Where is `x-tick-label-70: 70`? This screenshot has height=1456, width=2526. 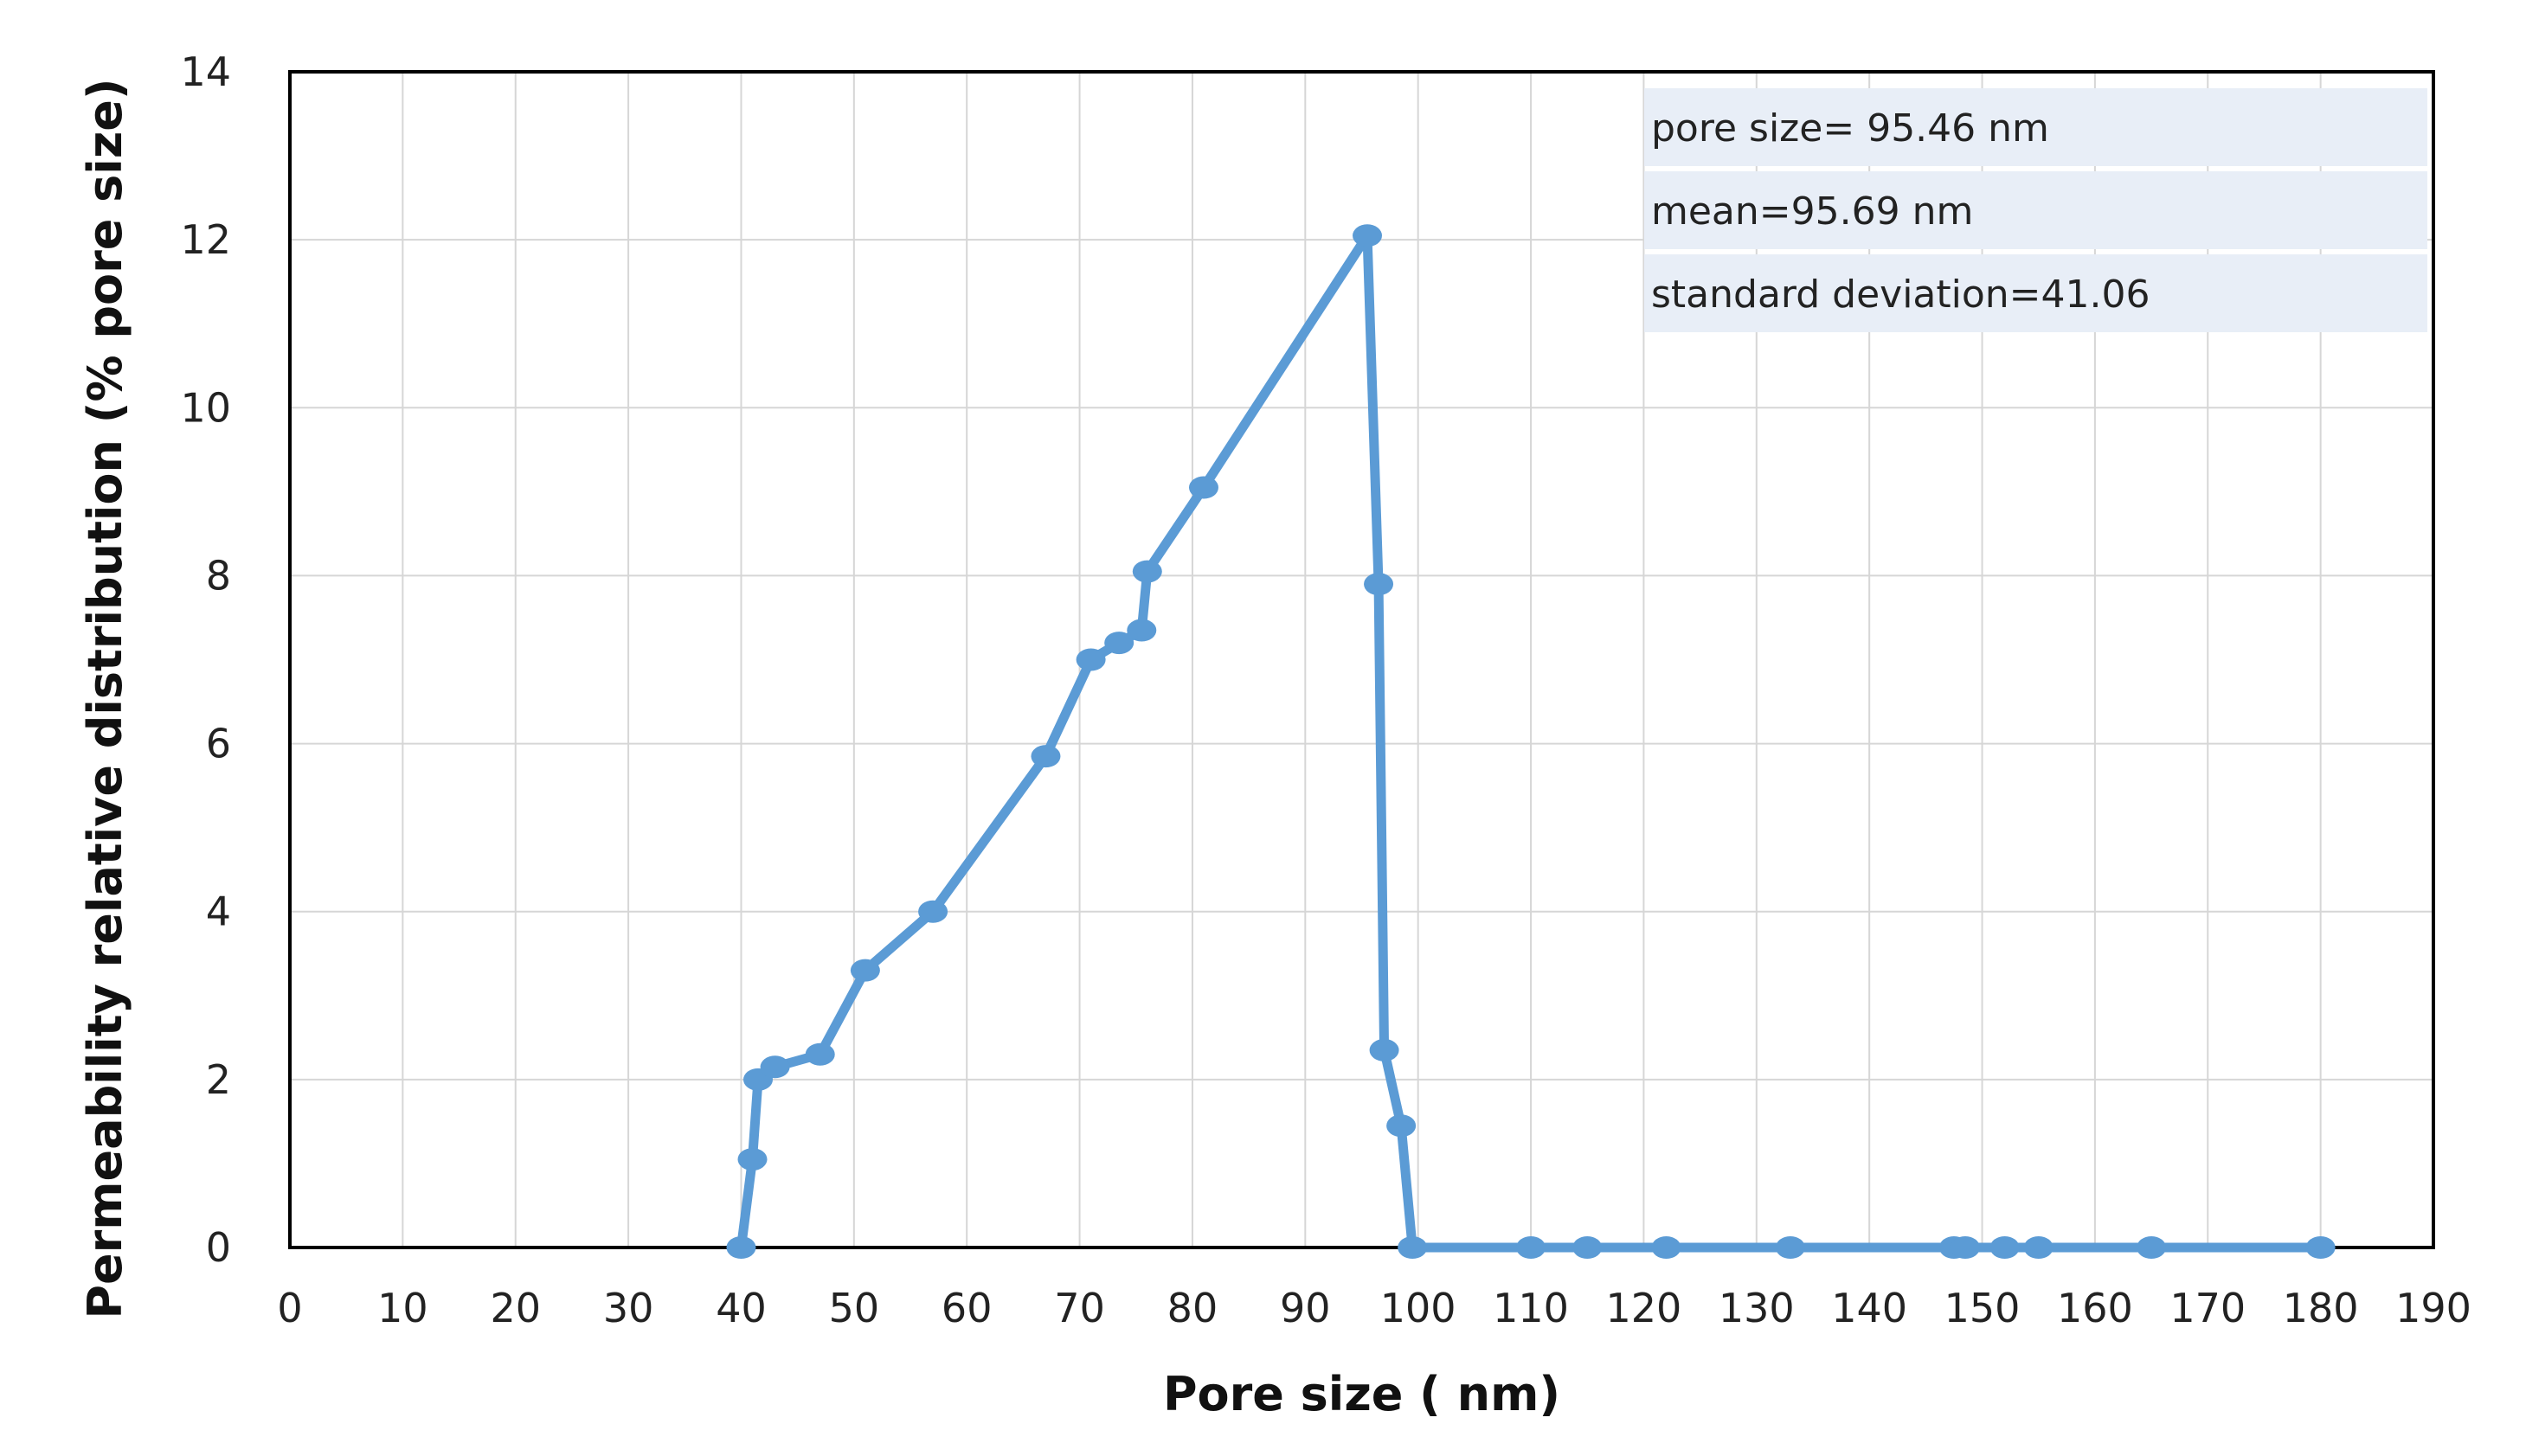
x-tick-label-70: 70 is located at coordinates (1079, 1308).